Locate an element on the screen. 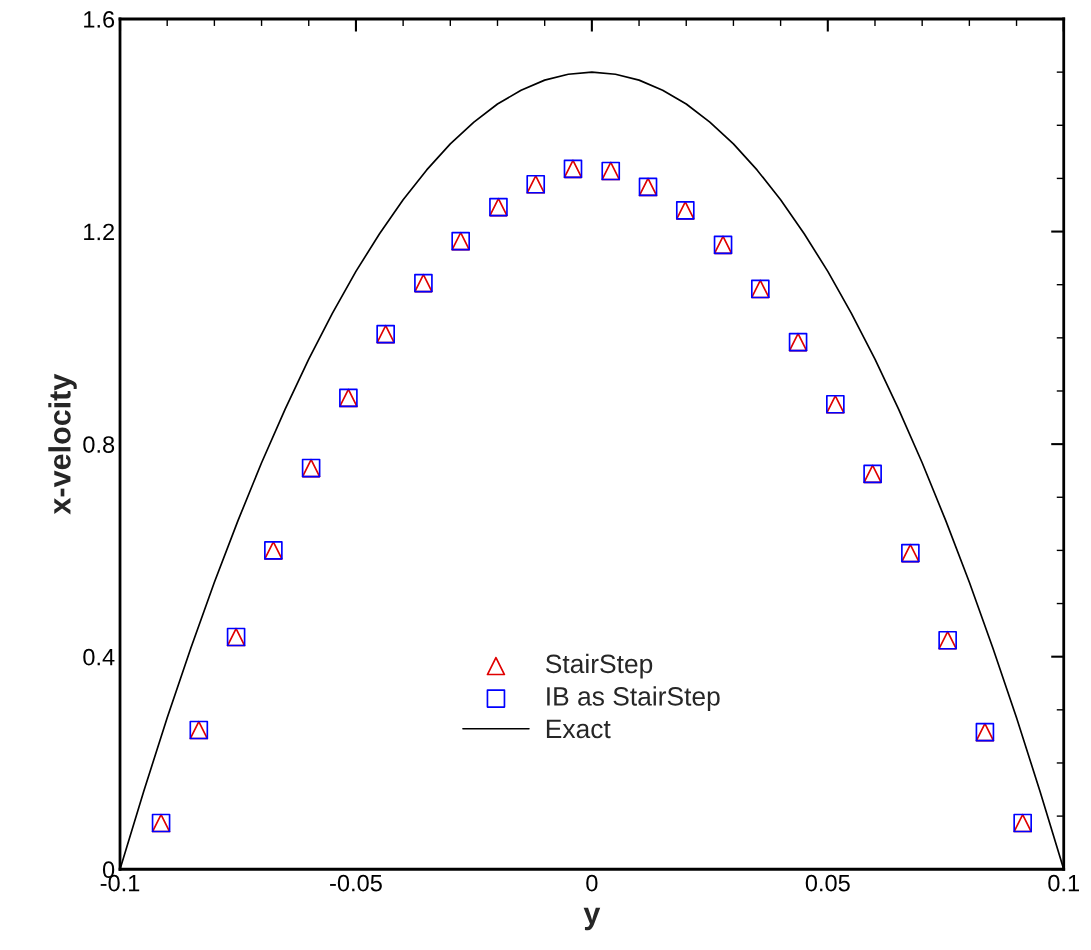 This screenshot has height=950, width=1091. y-tick-label: 1.6 is located at coordinates (99, 19).